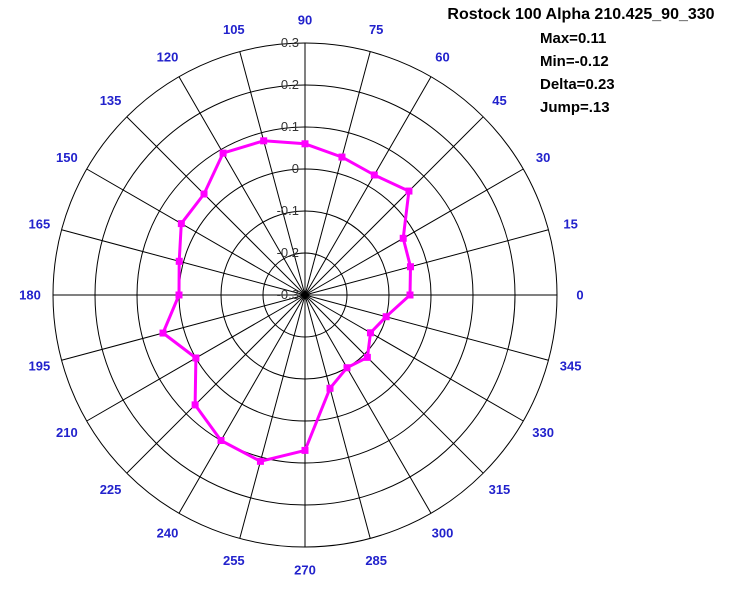 The height and width of the screenshot is (594, 743). I want to click on angle-label: 0, so click(579, 295).